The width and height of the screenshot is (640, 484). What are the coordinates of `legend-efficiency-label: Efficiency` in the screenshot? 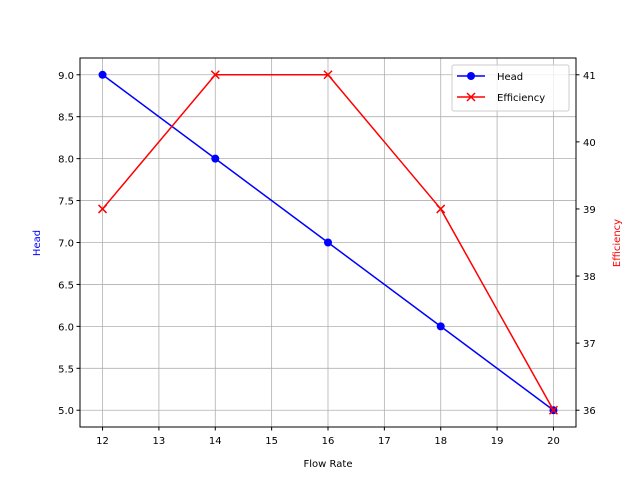 It's located at (521, 98).